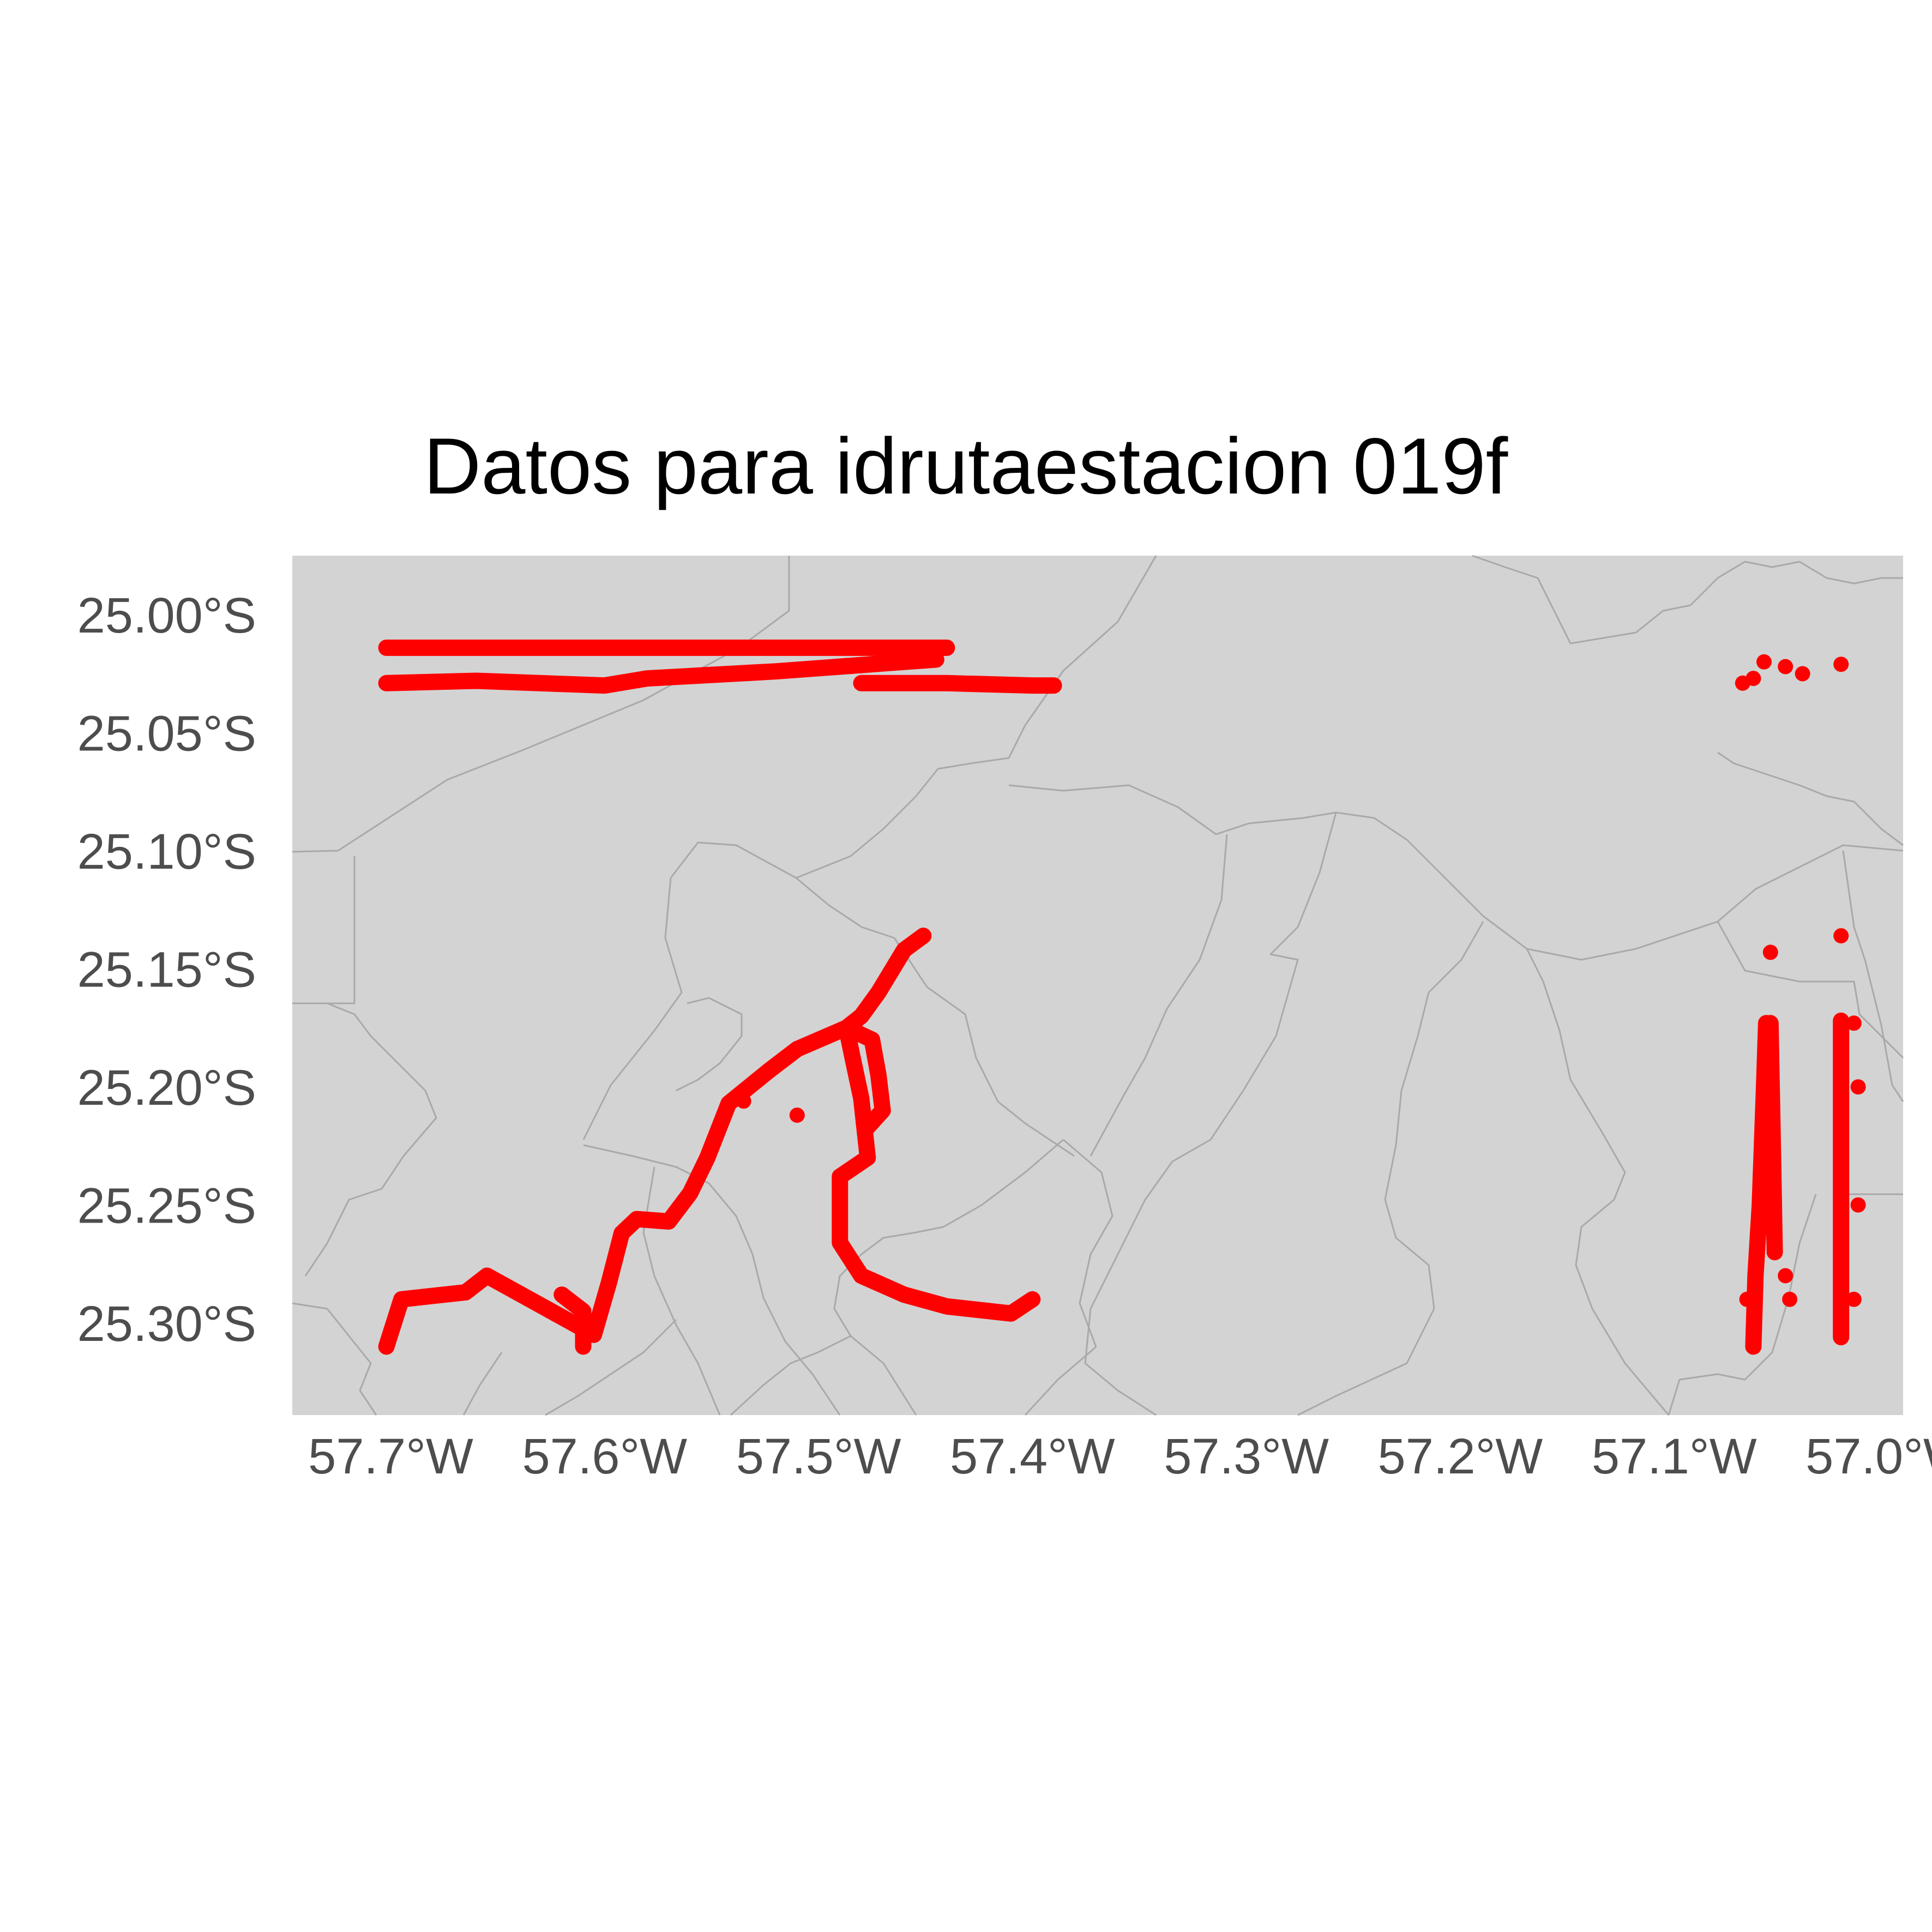 This screenshot has height=1932, width=1932. Describe the element at coordinates (1460, 1456) in the screenshot. I see `x-tick-label: 57.2°W` at that location.